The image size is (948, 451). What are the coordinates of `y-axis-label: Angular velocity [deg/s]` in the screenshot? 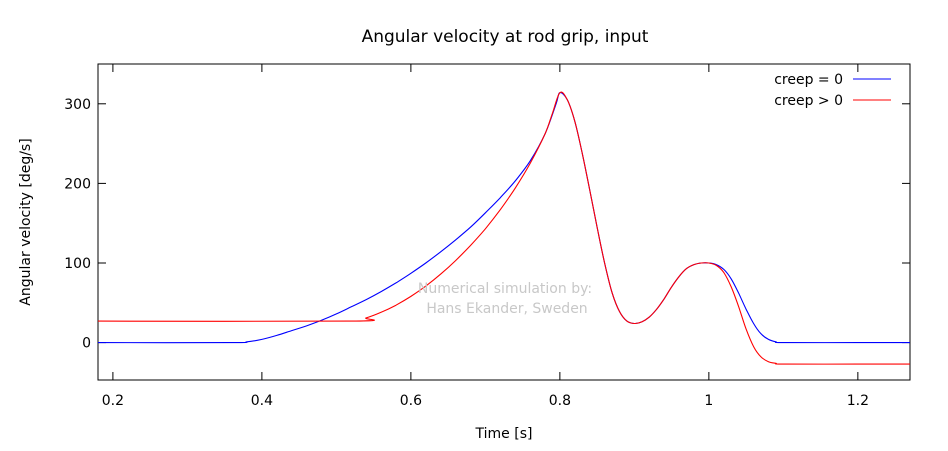 It's located at (26, 221).